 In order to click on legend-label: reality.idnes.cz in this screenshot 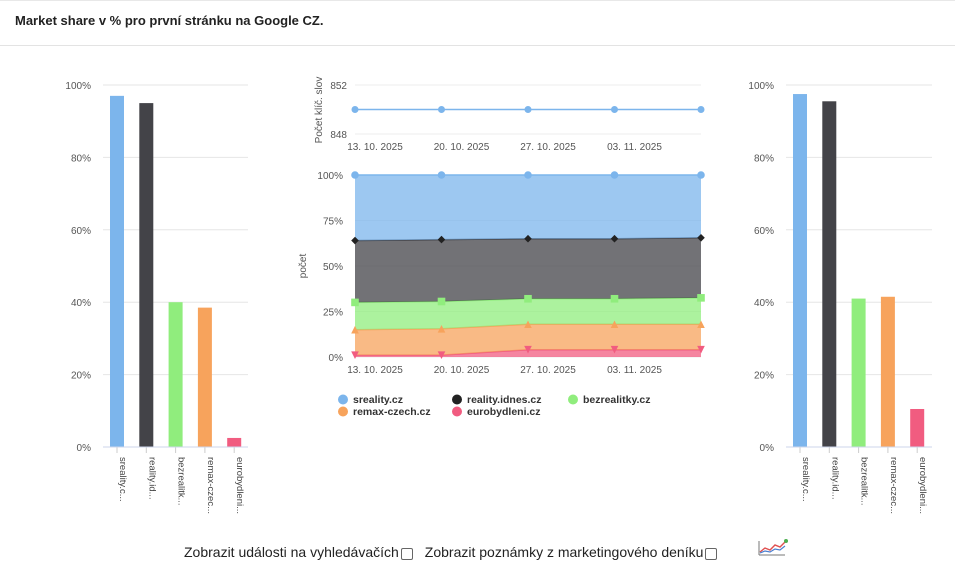, I will do `click(504, 400)`.